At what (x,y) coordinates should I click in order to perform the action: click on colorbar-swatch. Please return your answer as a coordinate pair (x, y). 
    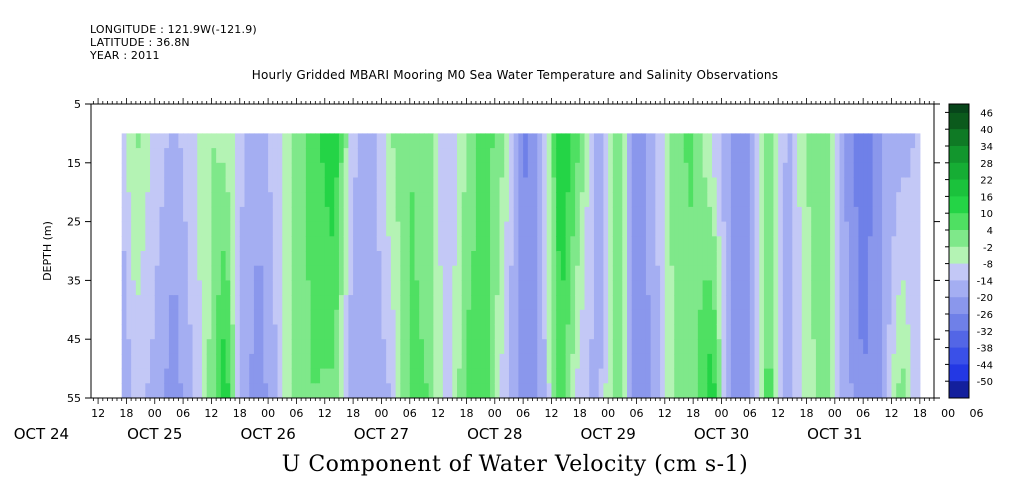
    Looking at the image, I should click on (959, 155).